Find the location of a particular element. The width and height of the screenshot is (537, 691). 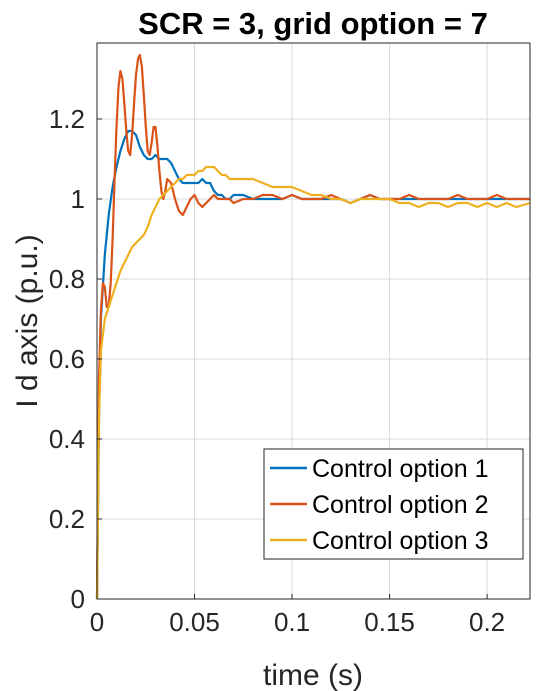

legend-box is located at coordinates (393, 504).